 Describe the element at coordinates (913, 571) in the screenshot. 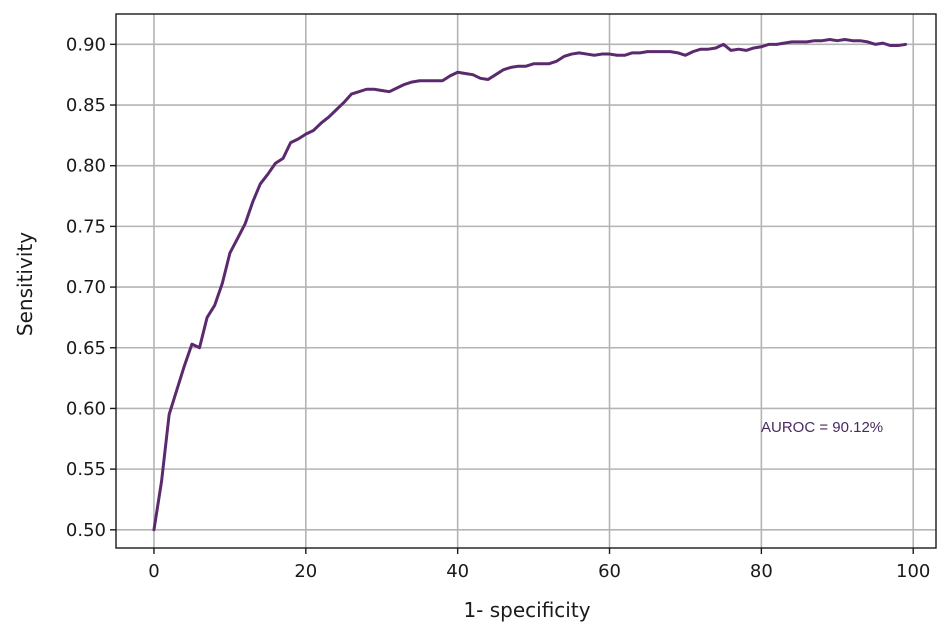

I see `x-tick-label: 100` at that location.